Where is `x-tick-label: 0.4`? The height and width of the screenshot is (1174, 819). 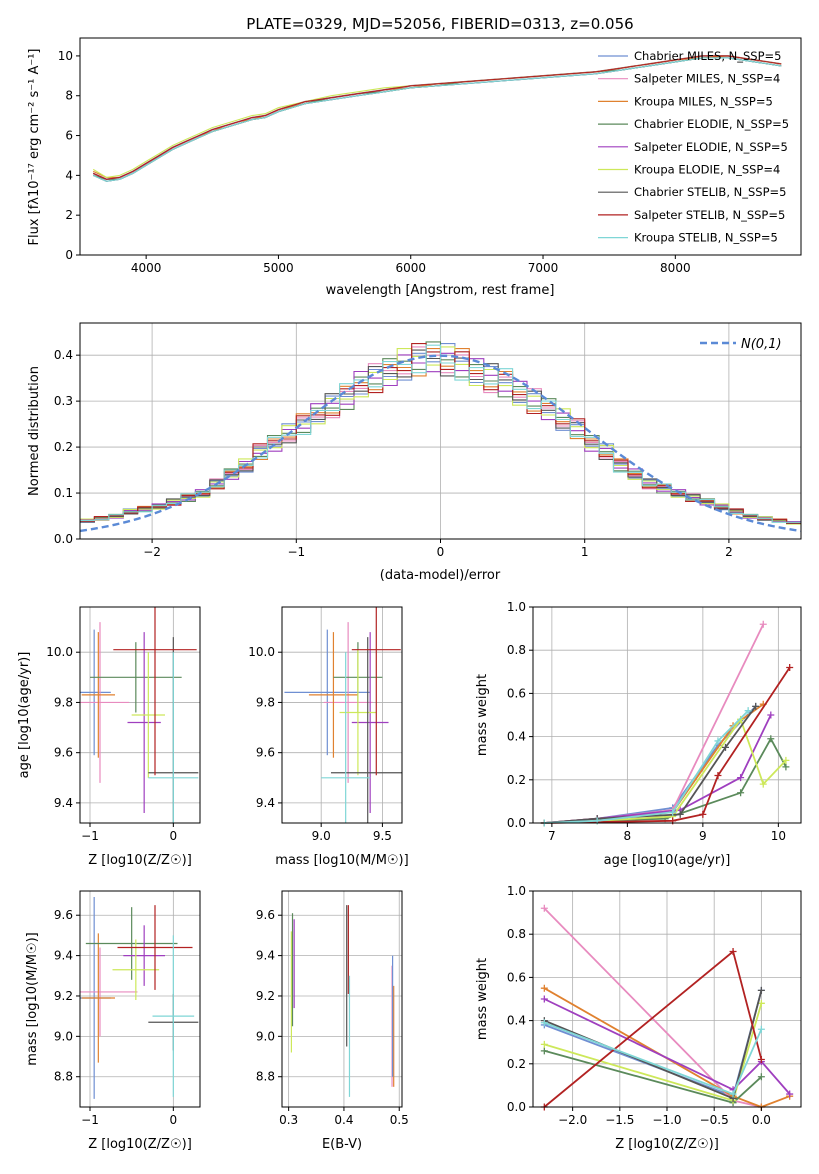 x-tick-label: 0.4 is located at coordinates (343, 1120).